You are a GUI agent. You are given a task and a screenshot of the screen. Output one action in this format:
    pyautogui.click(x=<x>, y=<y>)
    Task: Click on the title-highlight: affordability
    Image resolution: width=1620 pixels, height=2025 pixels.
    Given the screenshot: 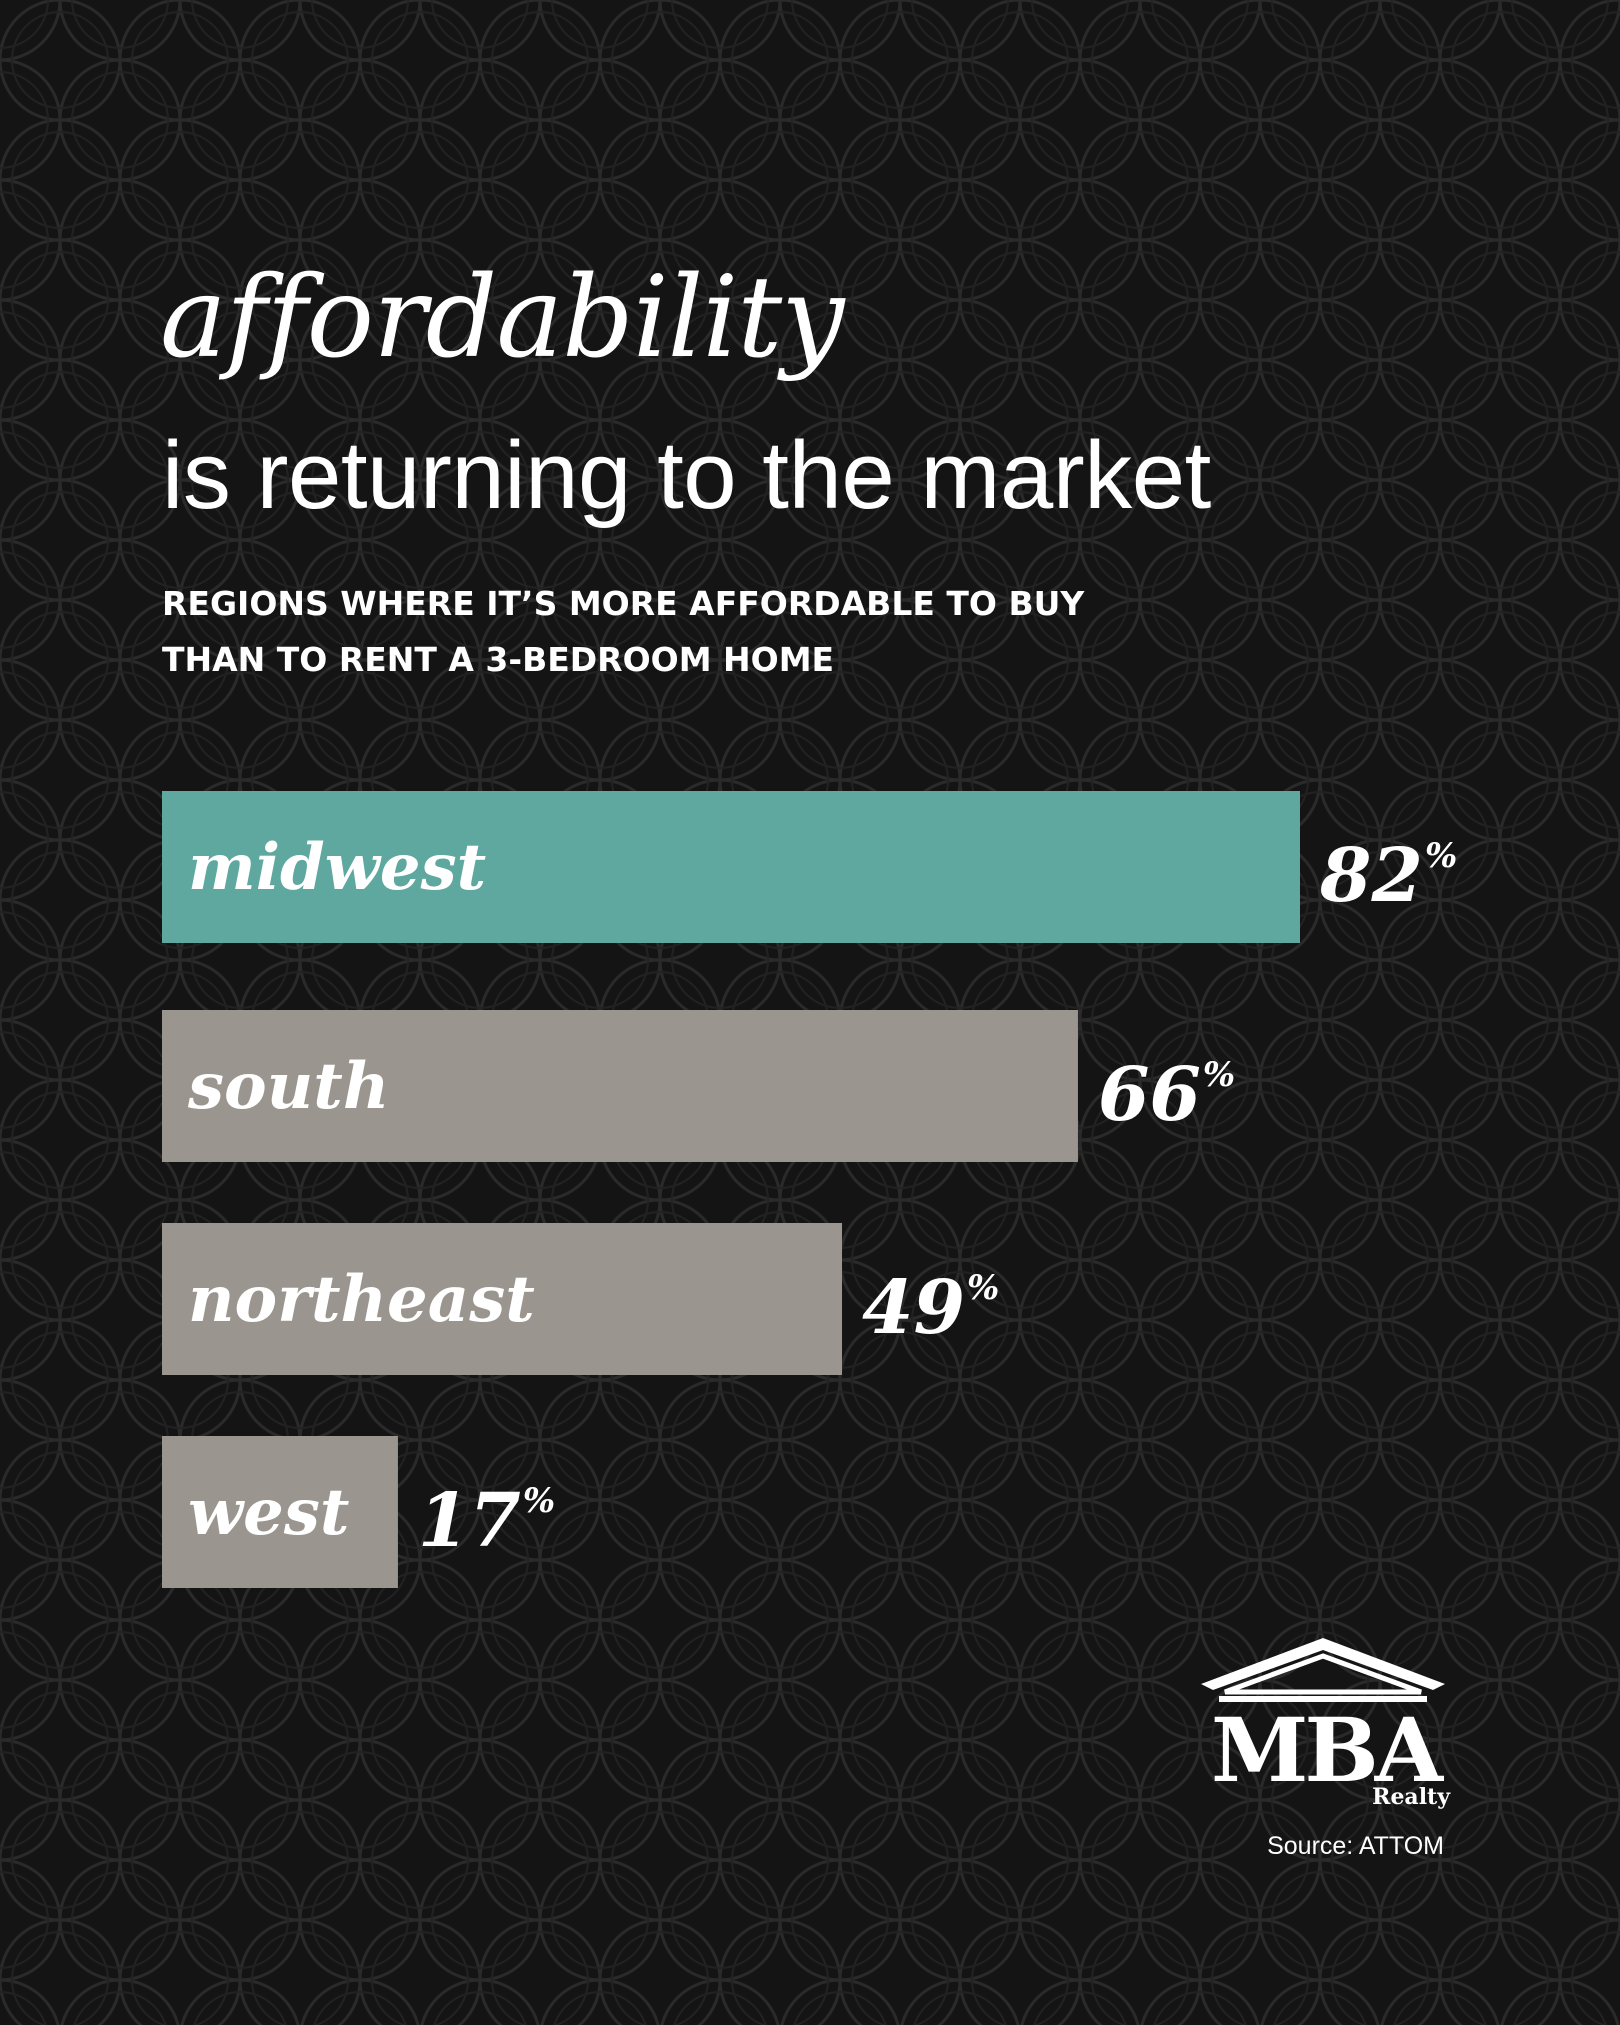 What is the action you would take?
    pyautogui.click(x=502, y=318)
    